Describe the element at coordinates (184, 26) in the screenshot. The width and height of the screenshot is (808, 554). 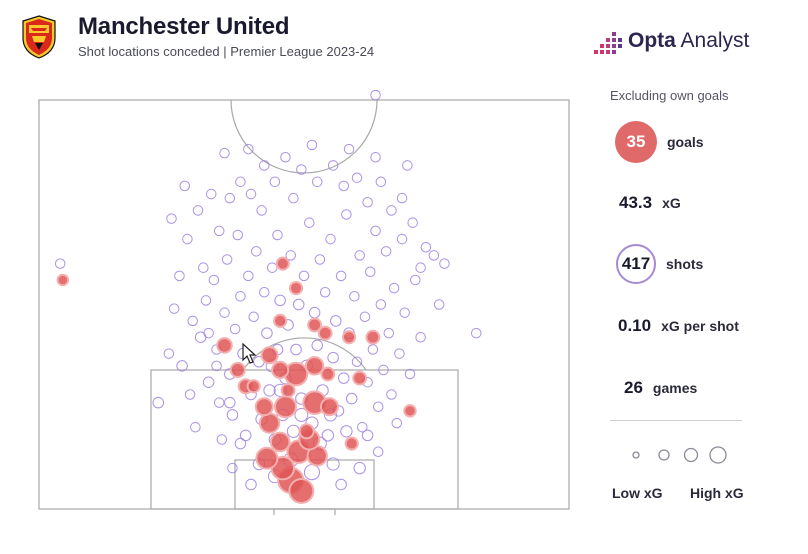
I see `page-title: Manchester United` at that location.